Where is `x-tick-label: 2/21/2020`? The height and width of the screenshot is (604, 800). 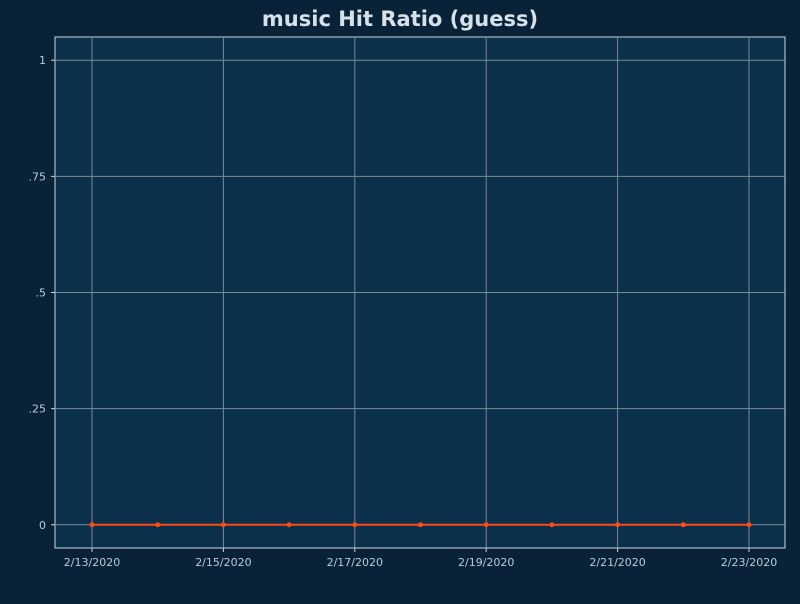 x-tick-label: 2/21/2020 is located at coordinates (617, 562).